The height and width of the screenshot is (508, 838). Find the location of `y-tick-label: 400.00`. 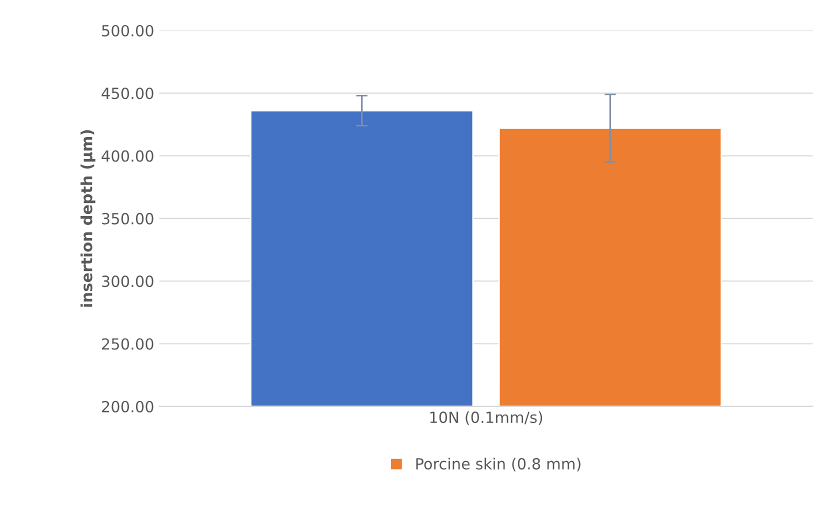

y-tick-label: 400.00 is located at coordinates (128, 156).